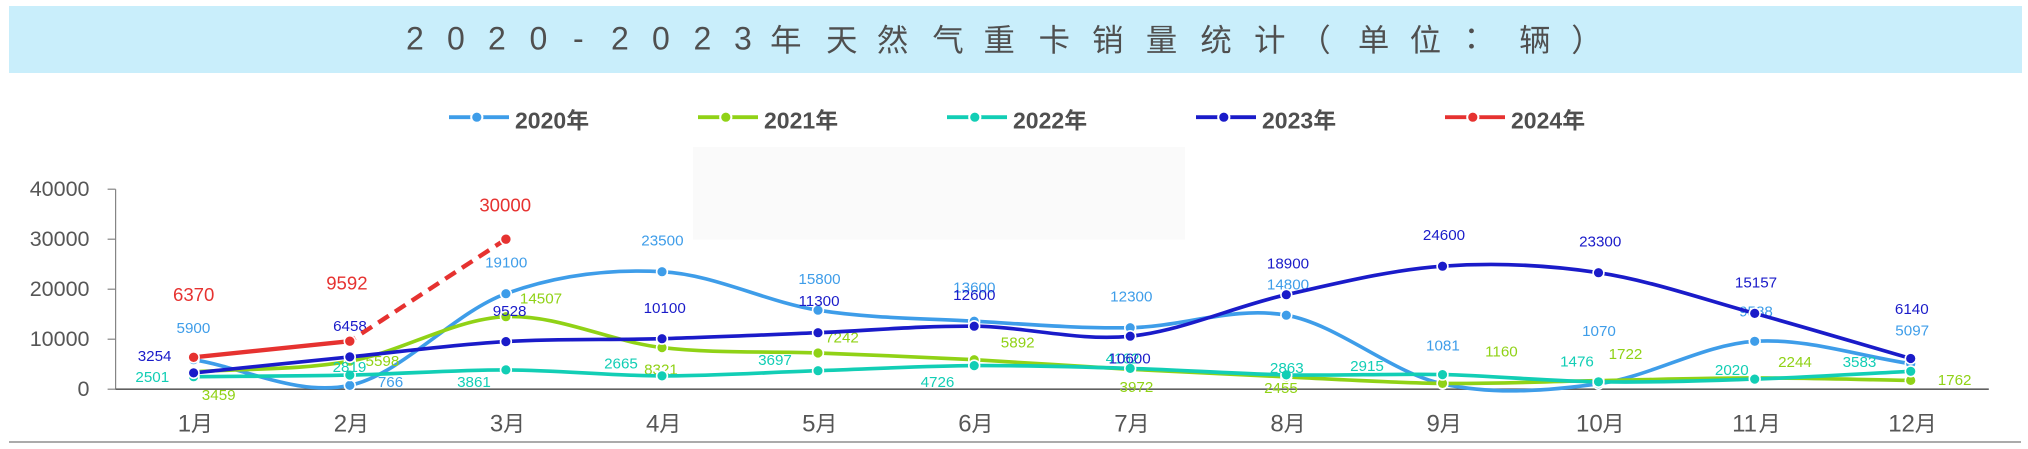  I want to click on svg-text: 11, so click(1744, 423).